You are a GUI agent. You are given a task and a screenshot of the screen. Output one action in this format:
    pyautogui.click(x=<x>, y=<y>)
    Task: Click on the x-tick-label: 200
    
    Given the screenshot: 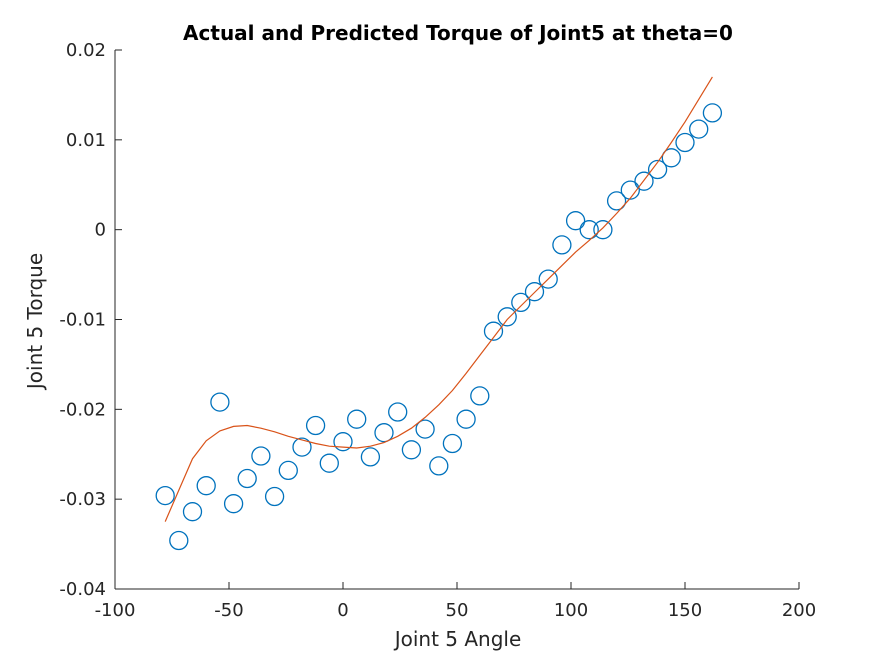 What is the action you would take?
    pyautogui.click(x=799, y=610)
    